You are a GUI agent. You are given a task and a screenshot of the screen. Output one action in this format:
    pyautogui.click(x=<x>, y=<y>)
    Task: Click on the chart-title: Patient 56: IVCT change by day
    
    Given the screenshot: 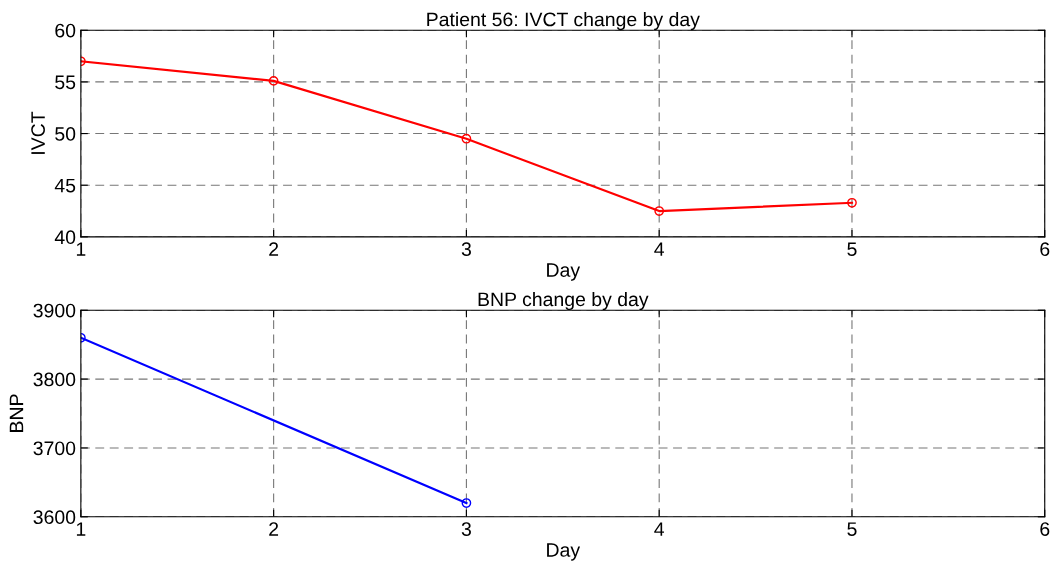 What is the action you would take?
    pyautogui.click(x=563, y=21)
    